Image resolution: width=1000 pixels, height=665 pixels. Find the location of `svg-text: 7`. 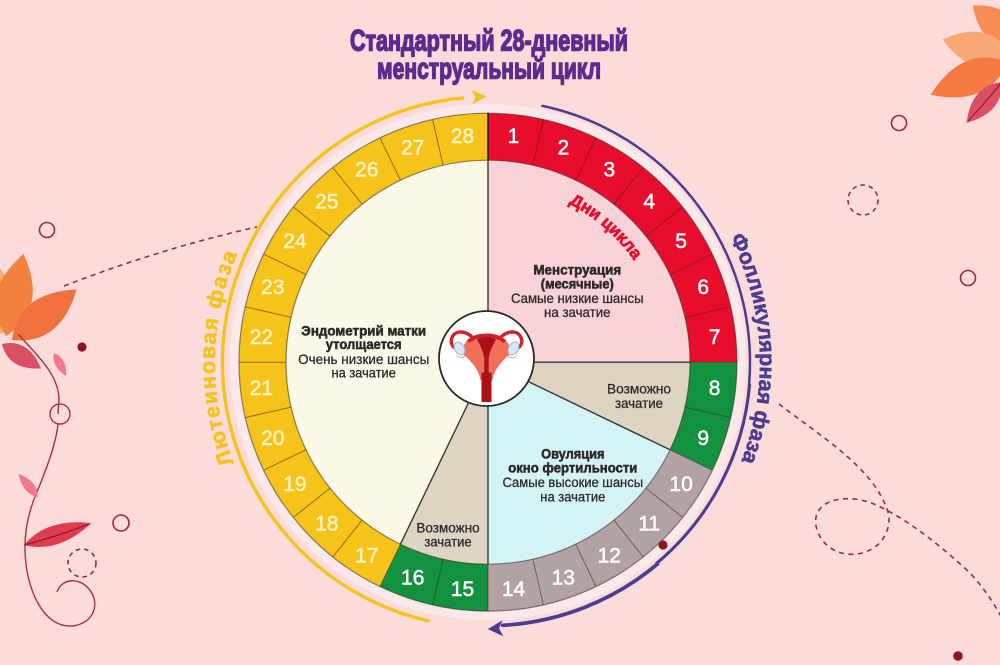

svg-text: 7 is located at coordinates (715, 337).